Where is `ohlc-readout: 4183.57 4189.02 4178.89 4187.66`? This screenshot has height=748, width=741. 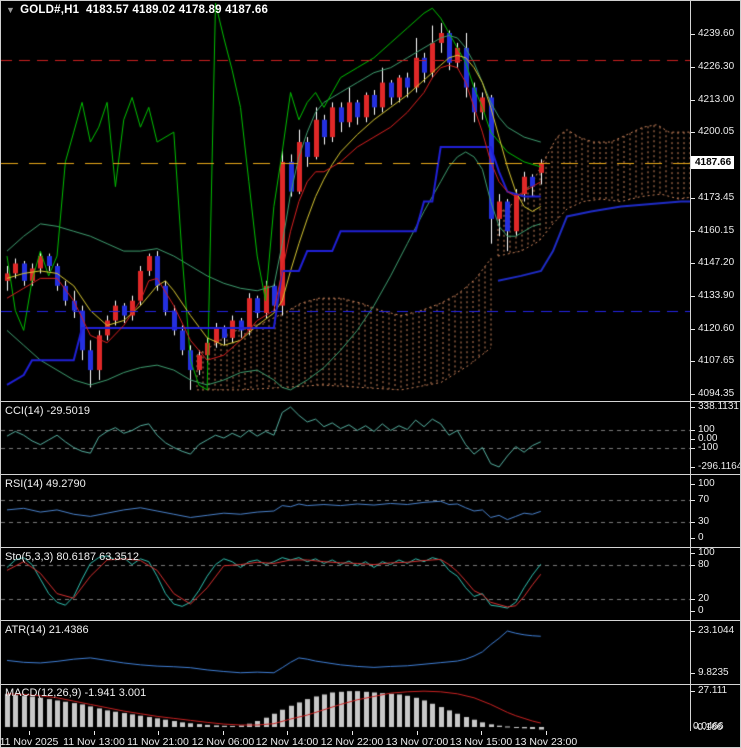
ohlc-readout: 4183.57 4189.02 4178.89 4187.66 is located at coordinates (177, 10).